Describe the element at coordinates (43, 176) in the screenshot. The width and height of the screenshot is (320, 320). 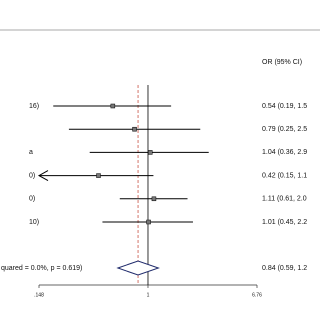
I see `ci-arrow` at that location.